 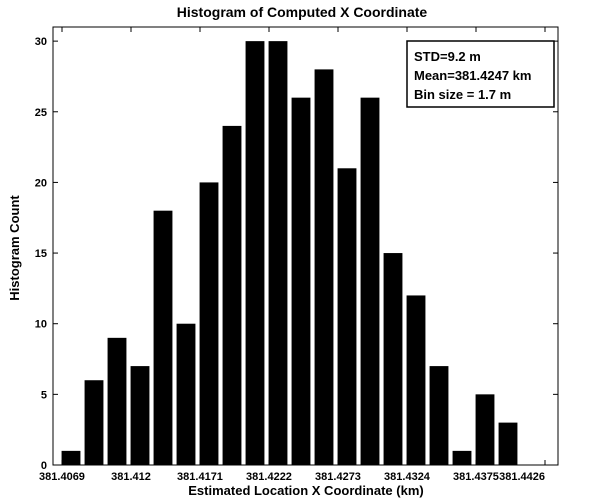 What do you see at coordinates (269, 477) in the screenshot?
I see `x-tick-label: 381.4222` at bounding box center [269, 477].